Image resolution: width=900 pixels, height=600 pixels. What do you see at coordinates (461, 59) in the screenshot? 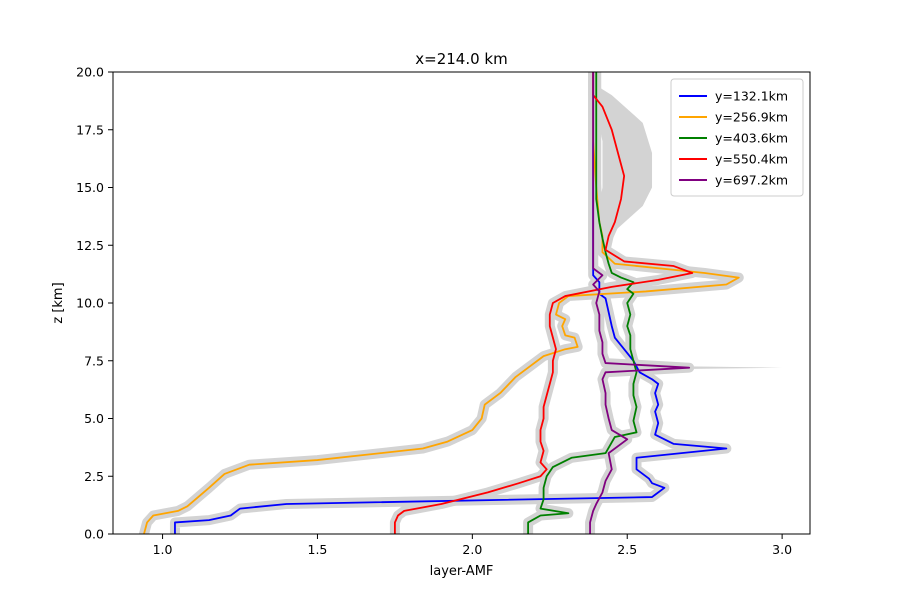
I see `chart-title: x=214.0 km` at bounding box center [461, 59].